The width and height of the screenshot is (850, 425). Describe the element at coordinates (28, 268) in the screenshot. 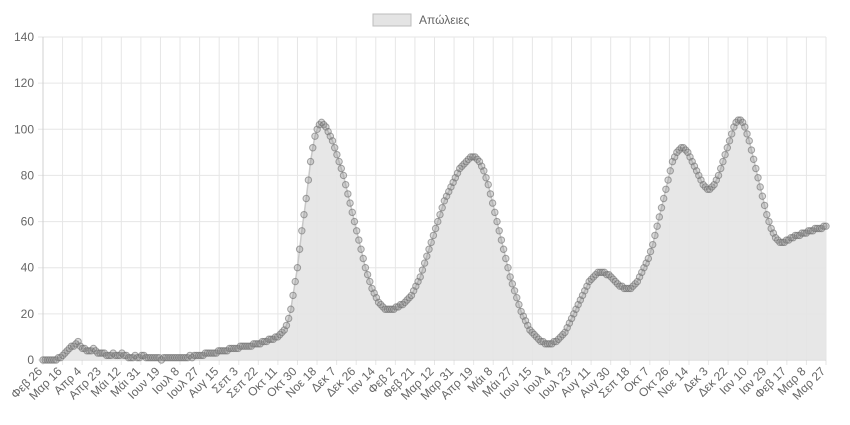

I see `y-tick-label: 40` at that location.